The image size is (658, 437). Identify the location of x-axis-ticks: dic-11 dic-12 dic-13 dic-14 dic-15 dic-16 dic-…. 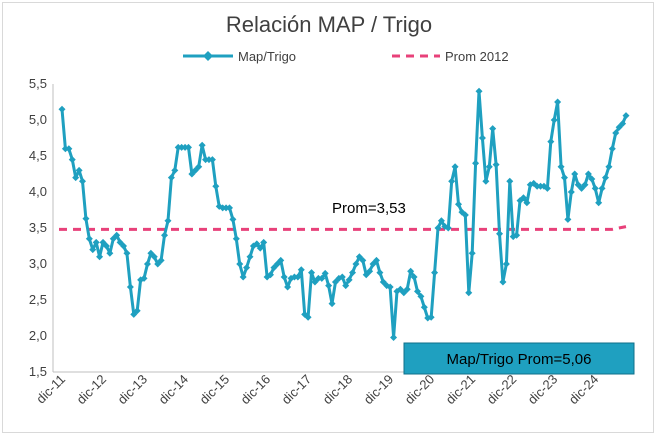
(317, 390).